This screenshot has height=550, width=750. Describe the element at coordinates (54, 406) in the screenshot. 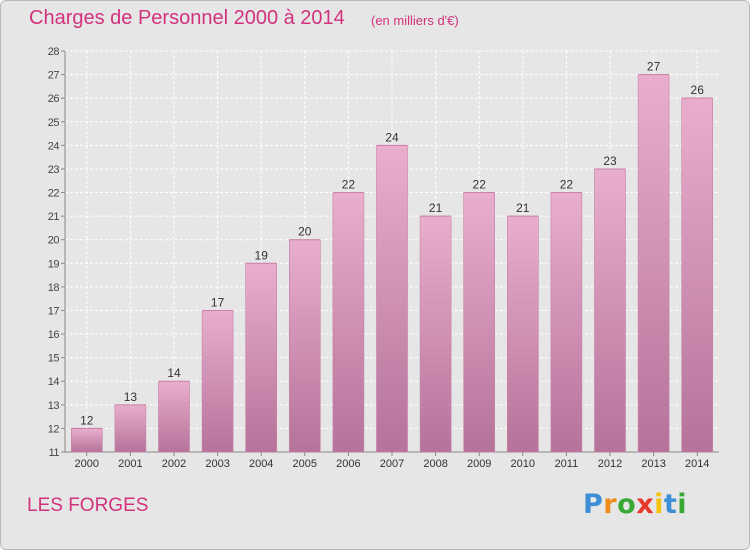

I see `y-tick-label: 13` at that location.